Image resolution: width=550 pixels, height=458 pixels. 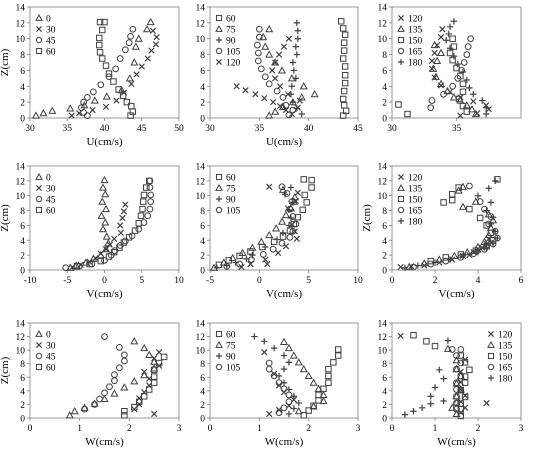 What do you see at coordinates (202, 257) in the screenshot?
I see `panel-5-ytick-label: 2` at bounding box center [202, 257].